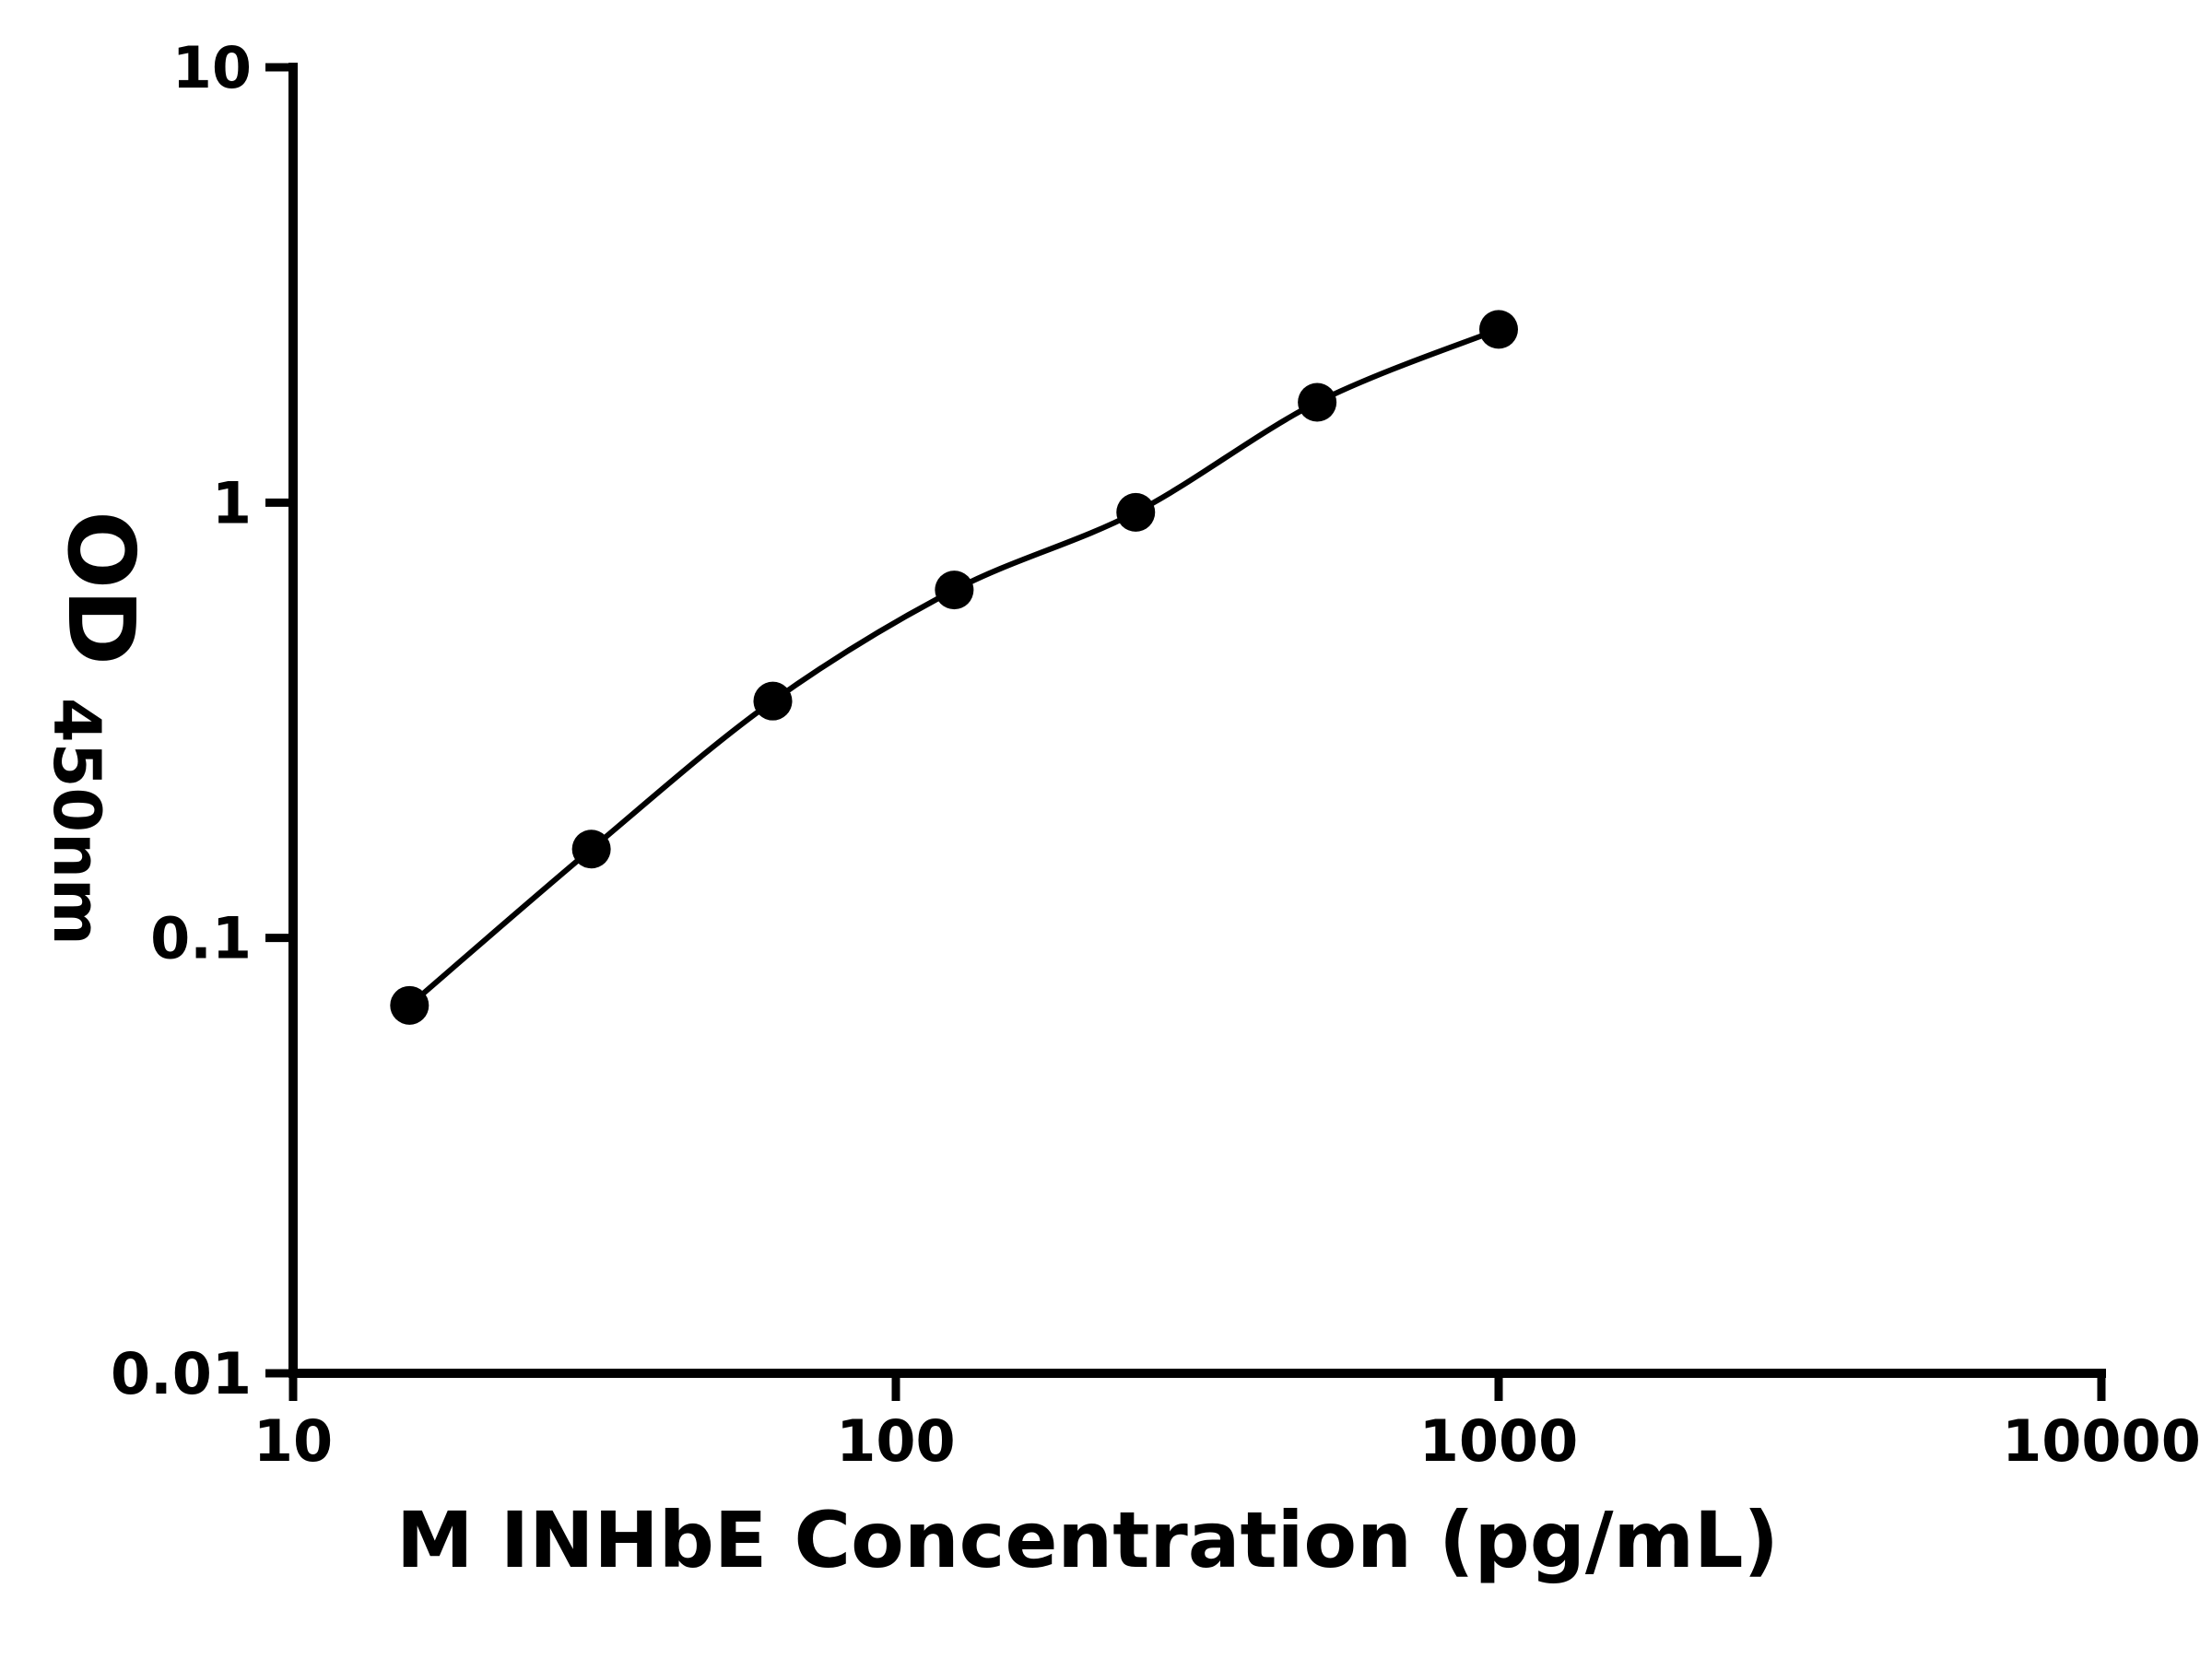  What do you see at coordinates (293, 1441) in the screenshot?
I see `x-tick-label: 10` at bounding box center [293, 1441].